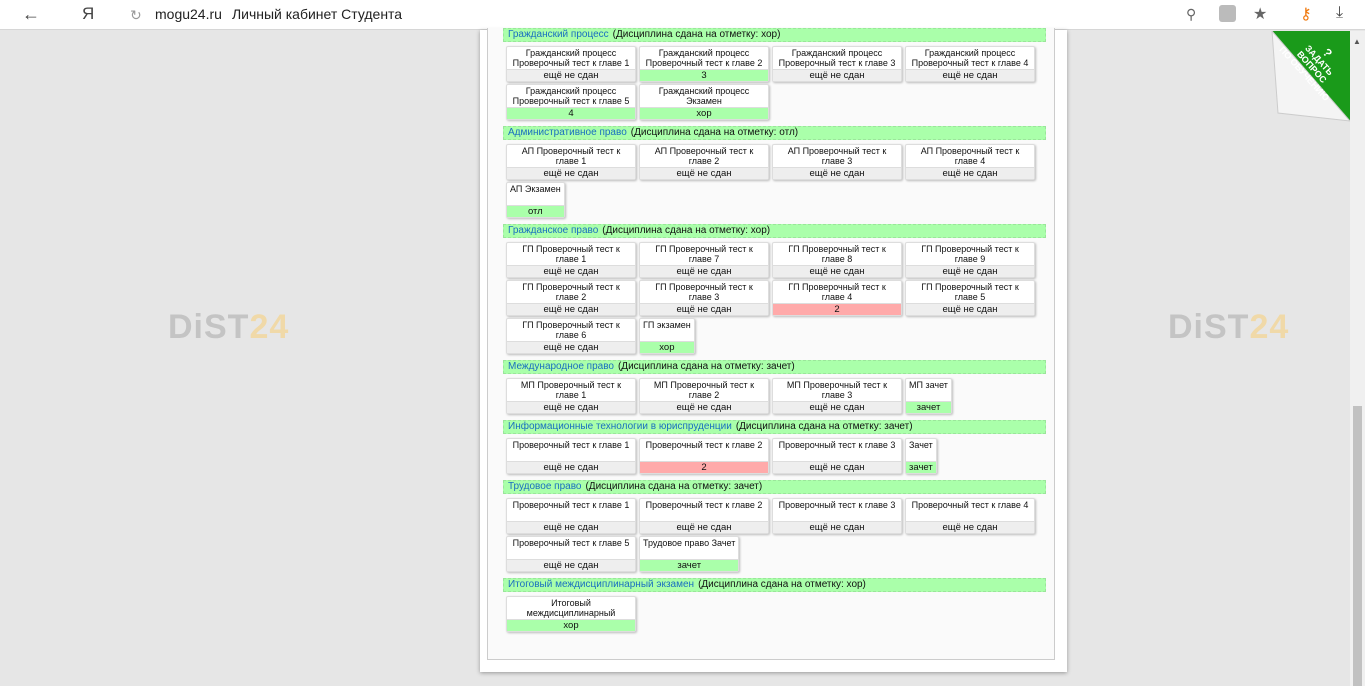 This screenshot has height=686, width=1365. Describe the element at coordinates (571, 614) in the screenshot. I see `test-tile: Итоговый междисциплинарный хор` at that location.